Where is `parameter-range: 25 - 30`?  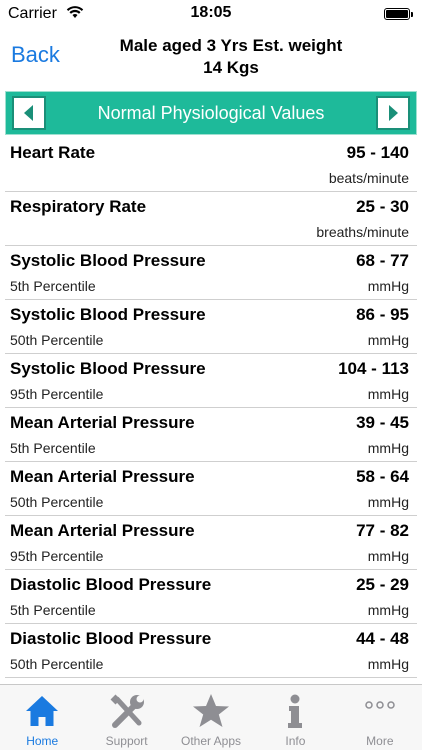 parameter-range: 25 - 30 is located at coordinates (382, 206).